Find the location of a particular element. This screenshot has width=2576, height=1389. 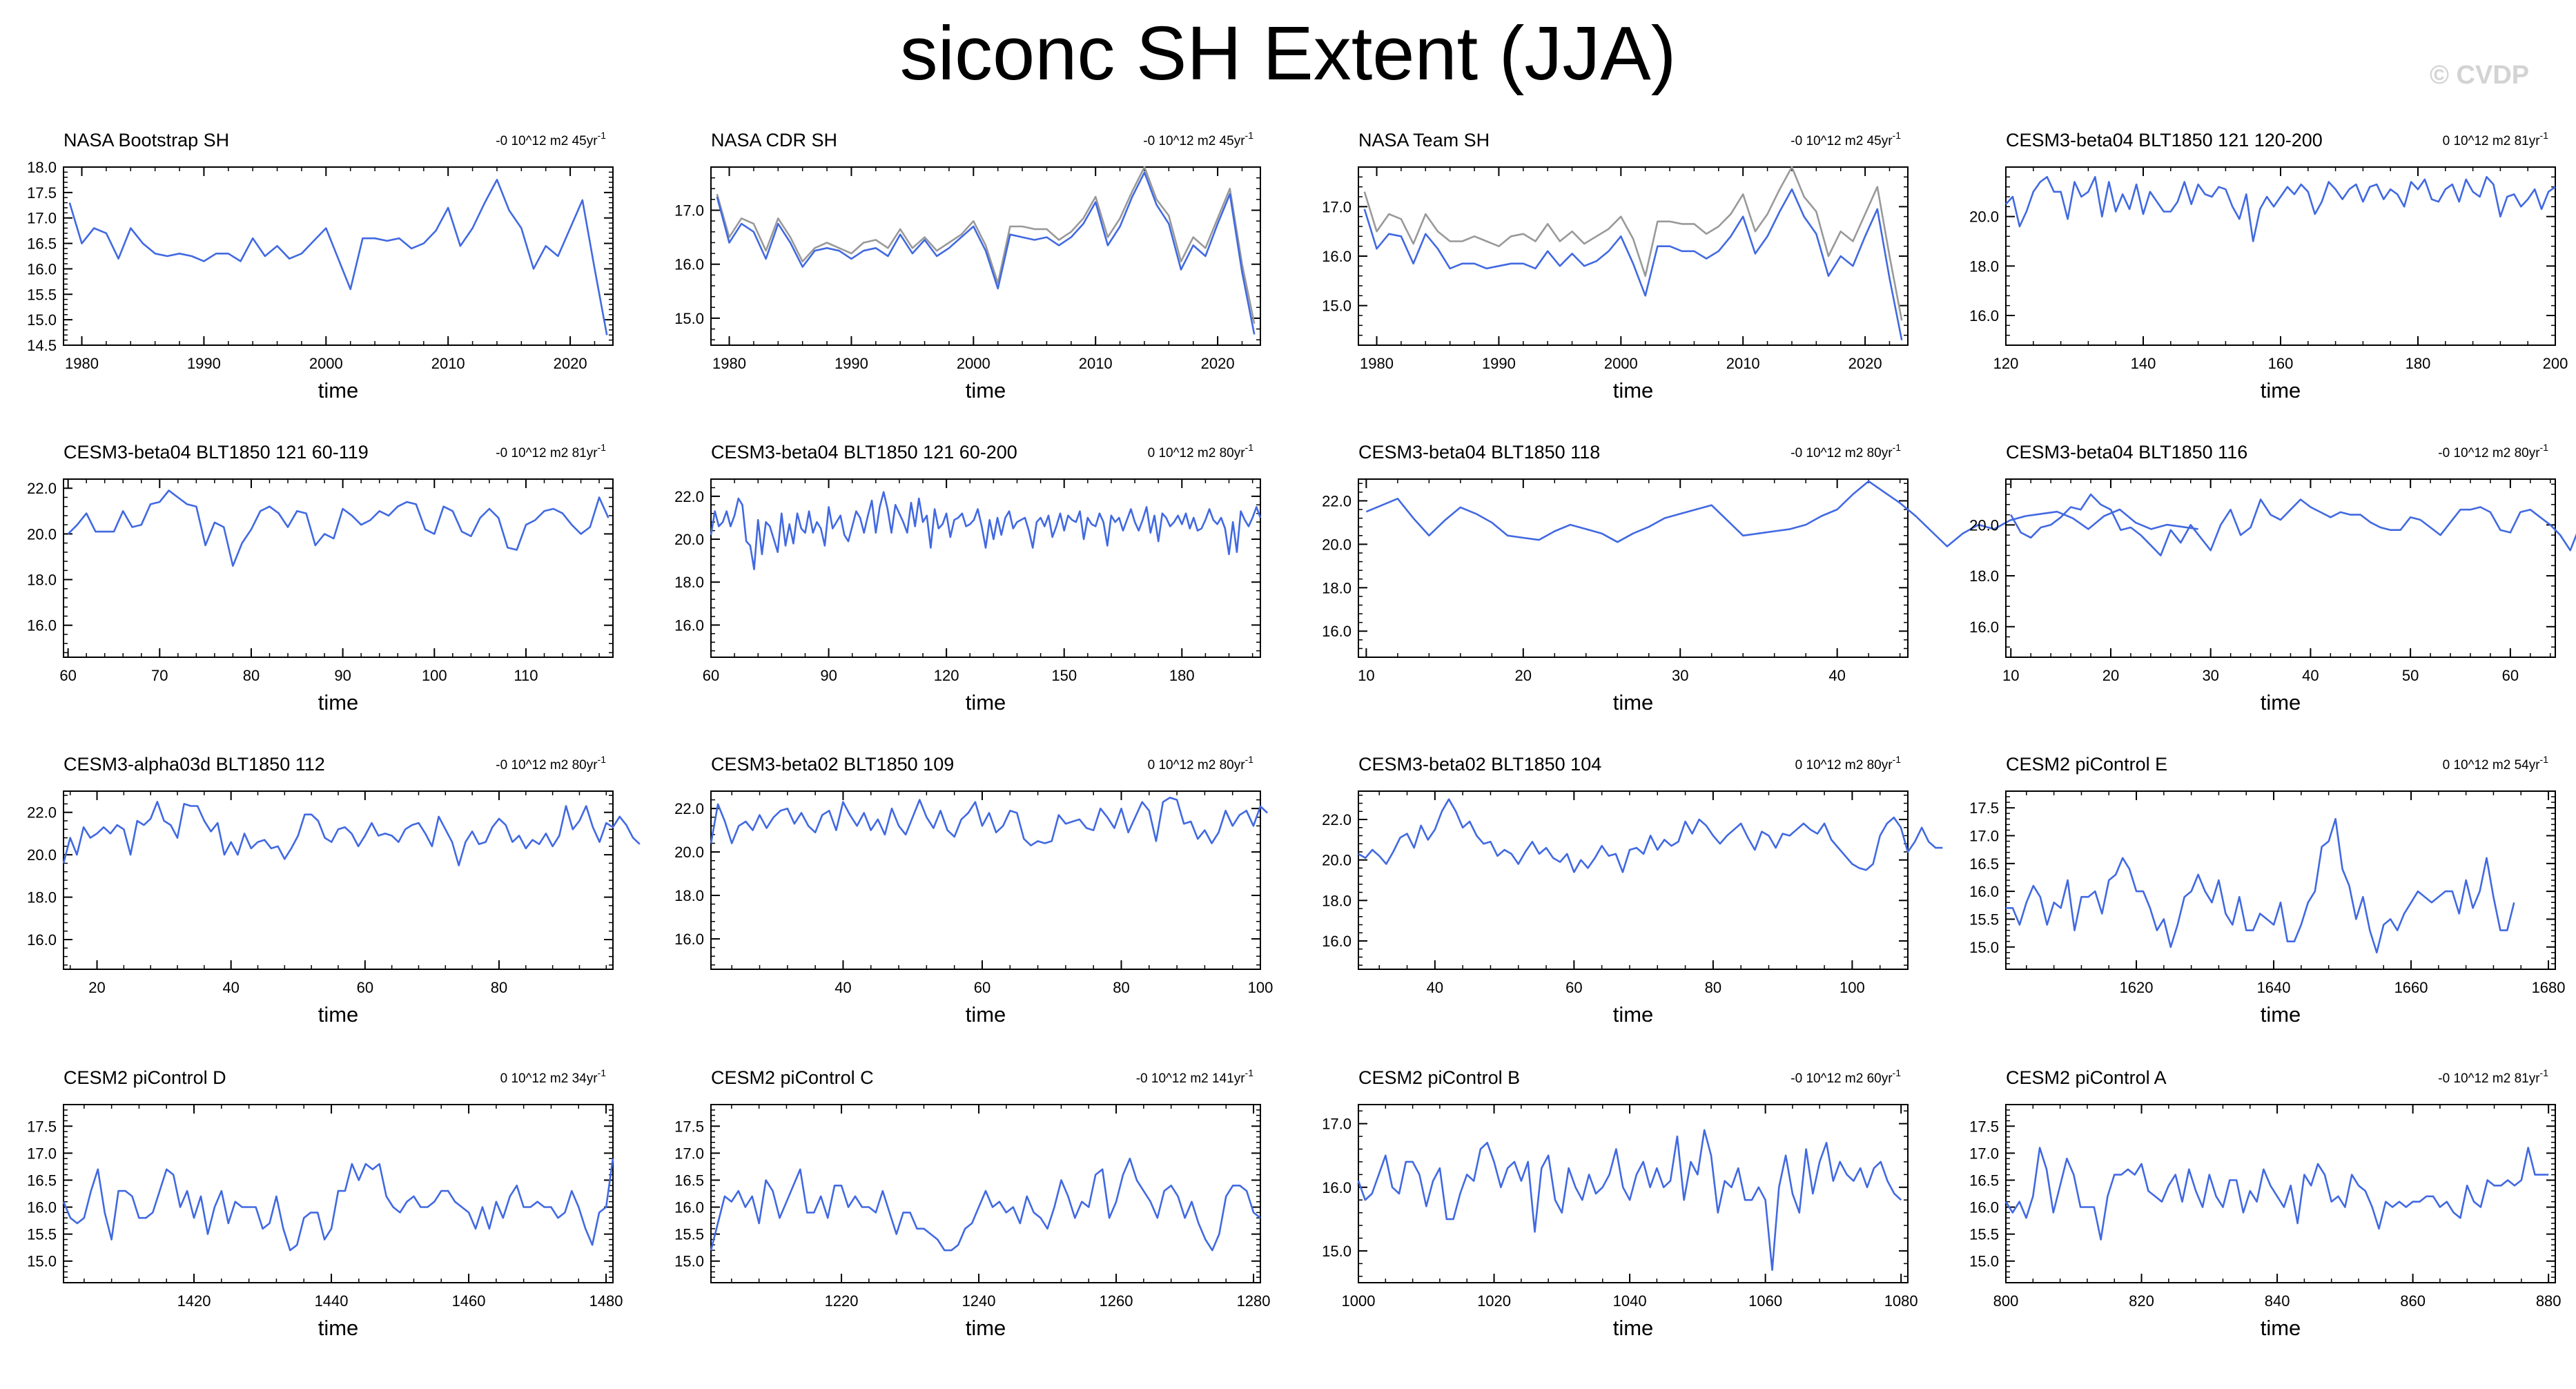

watermark: © CVDP is located at coordinates (2480, 75).